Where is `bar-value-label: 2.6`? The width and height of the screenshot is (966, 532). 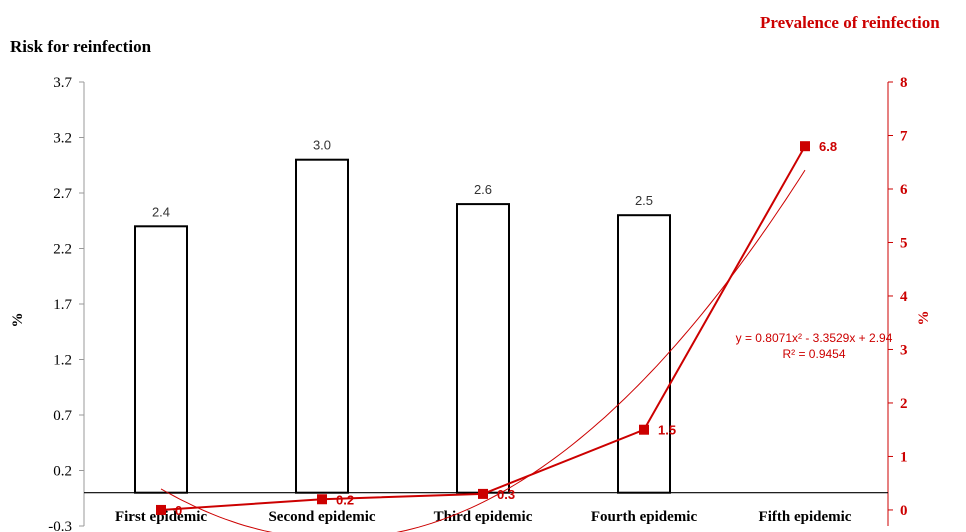
bar-value-label: 2.6 is located at coordinates (483, 189).